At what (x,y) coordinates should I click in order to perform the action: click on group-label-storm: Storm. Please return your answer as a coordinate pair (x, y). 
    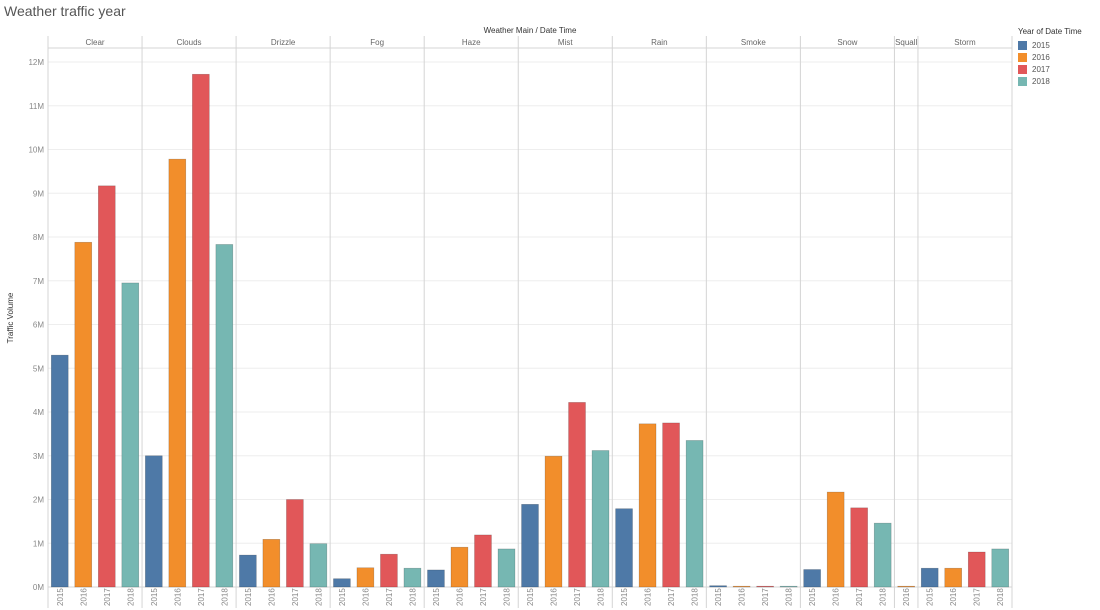
    Looking at the image, I should click on (965, 42).